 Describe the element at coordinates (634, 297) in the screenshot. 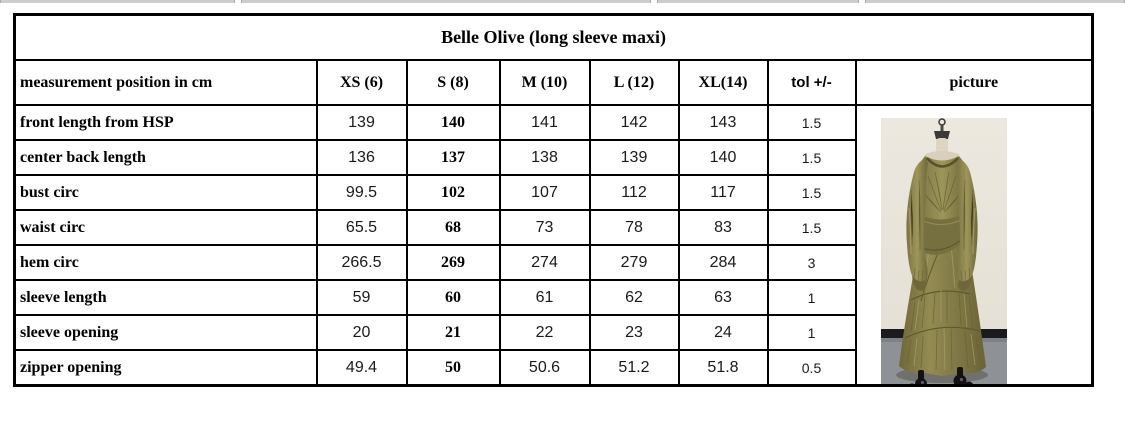

I see `cell-value: 62` at that location.